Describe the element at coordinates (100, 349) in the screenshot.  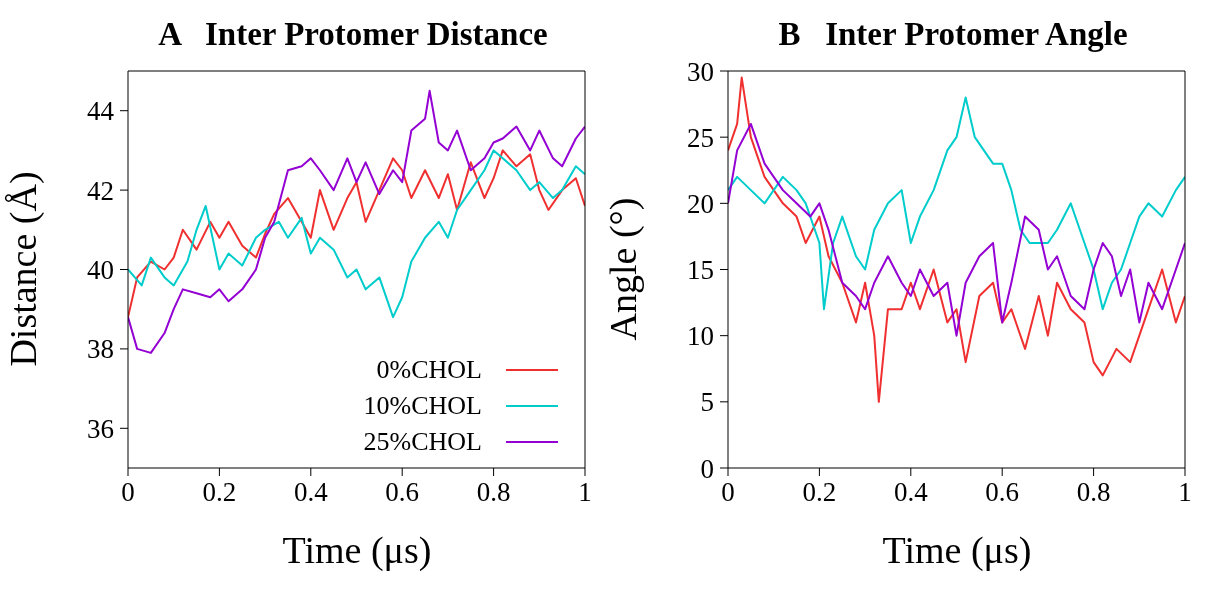
I see `y-tick-label: 38` at that location.